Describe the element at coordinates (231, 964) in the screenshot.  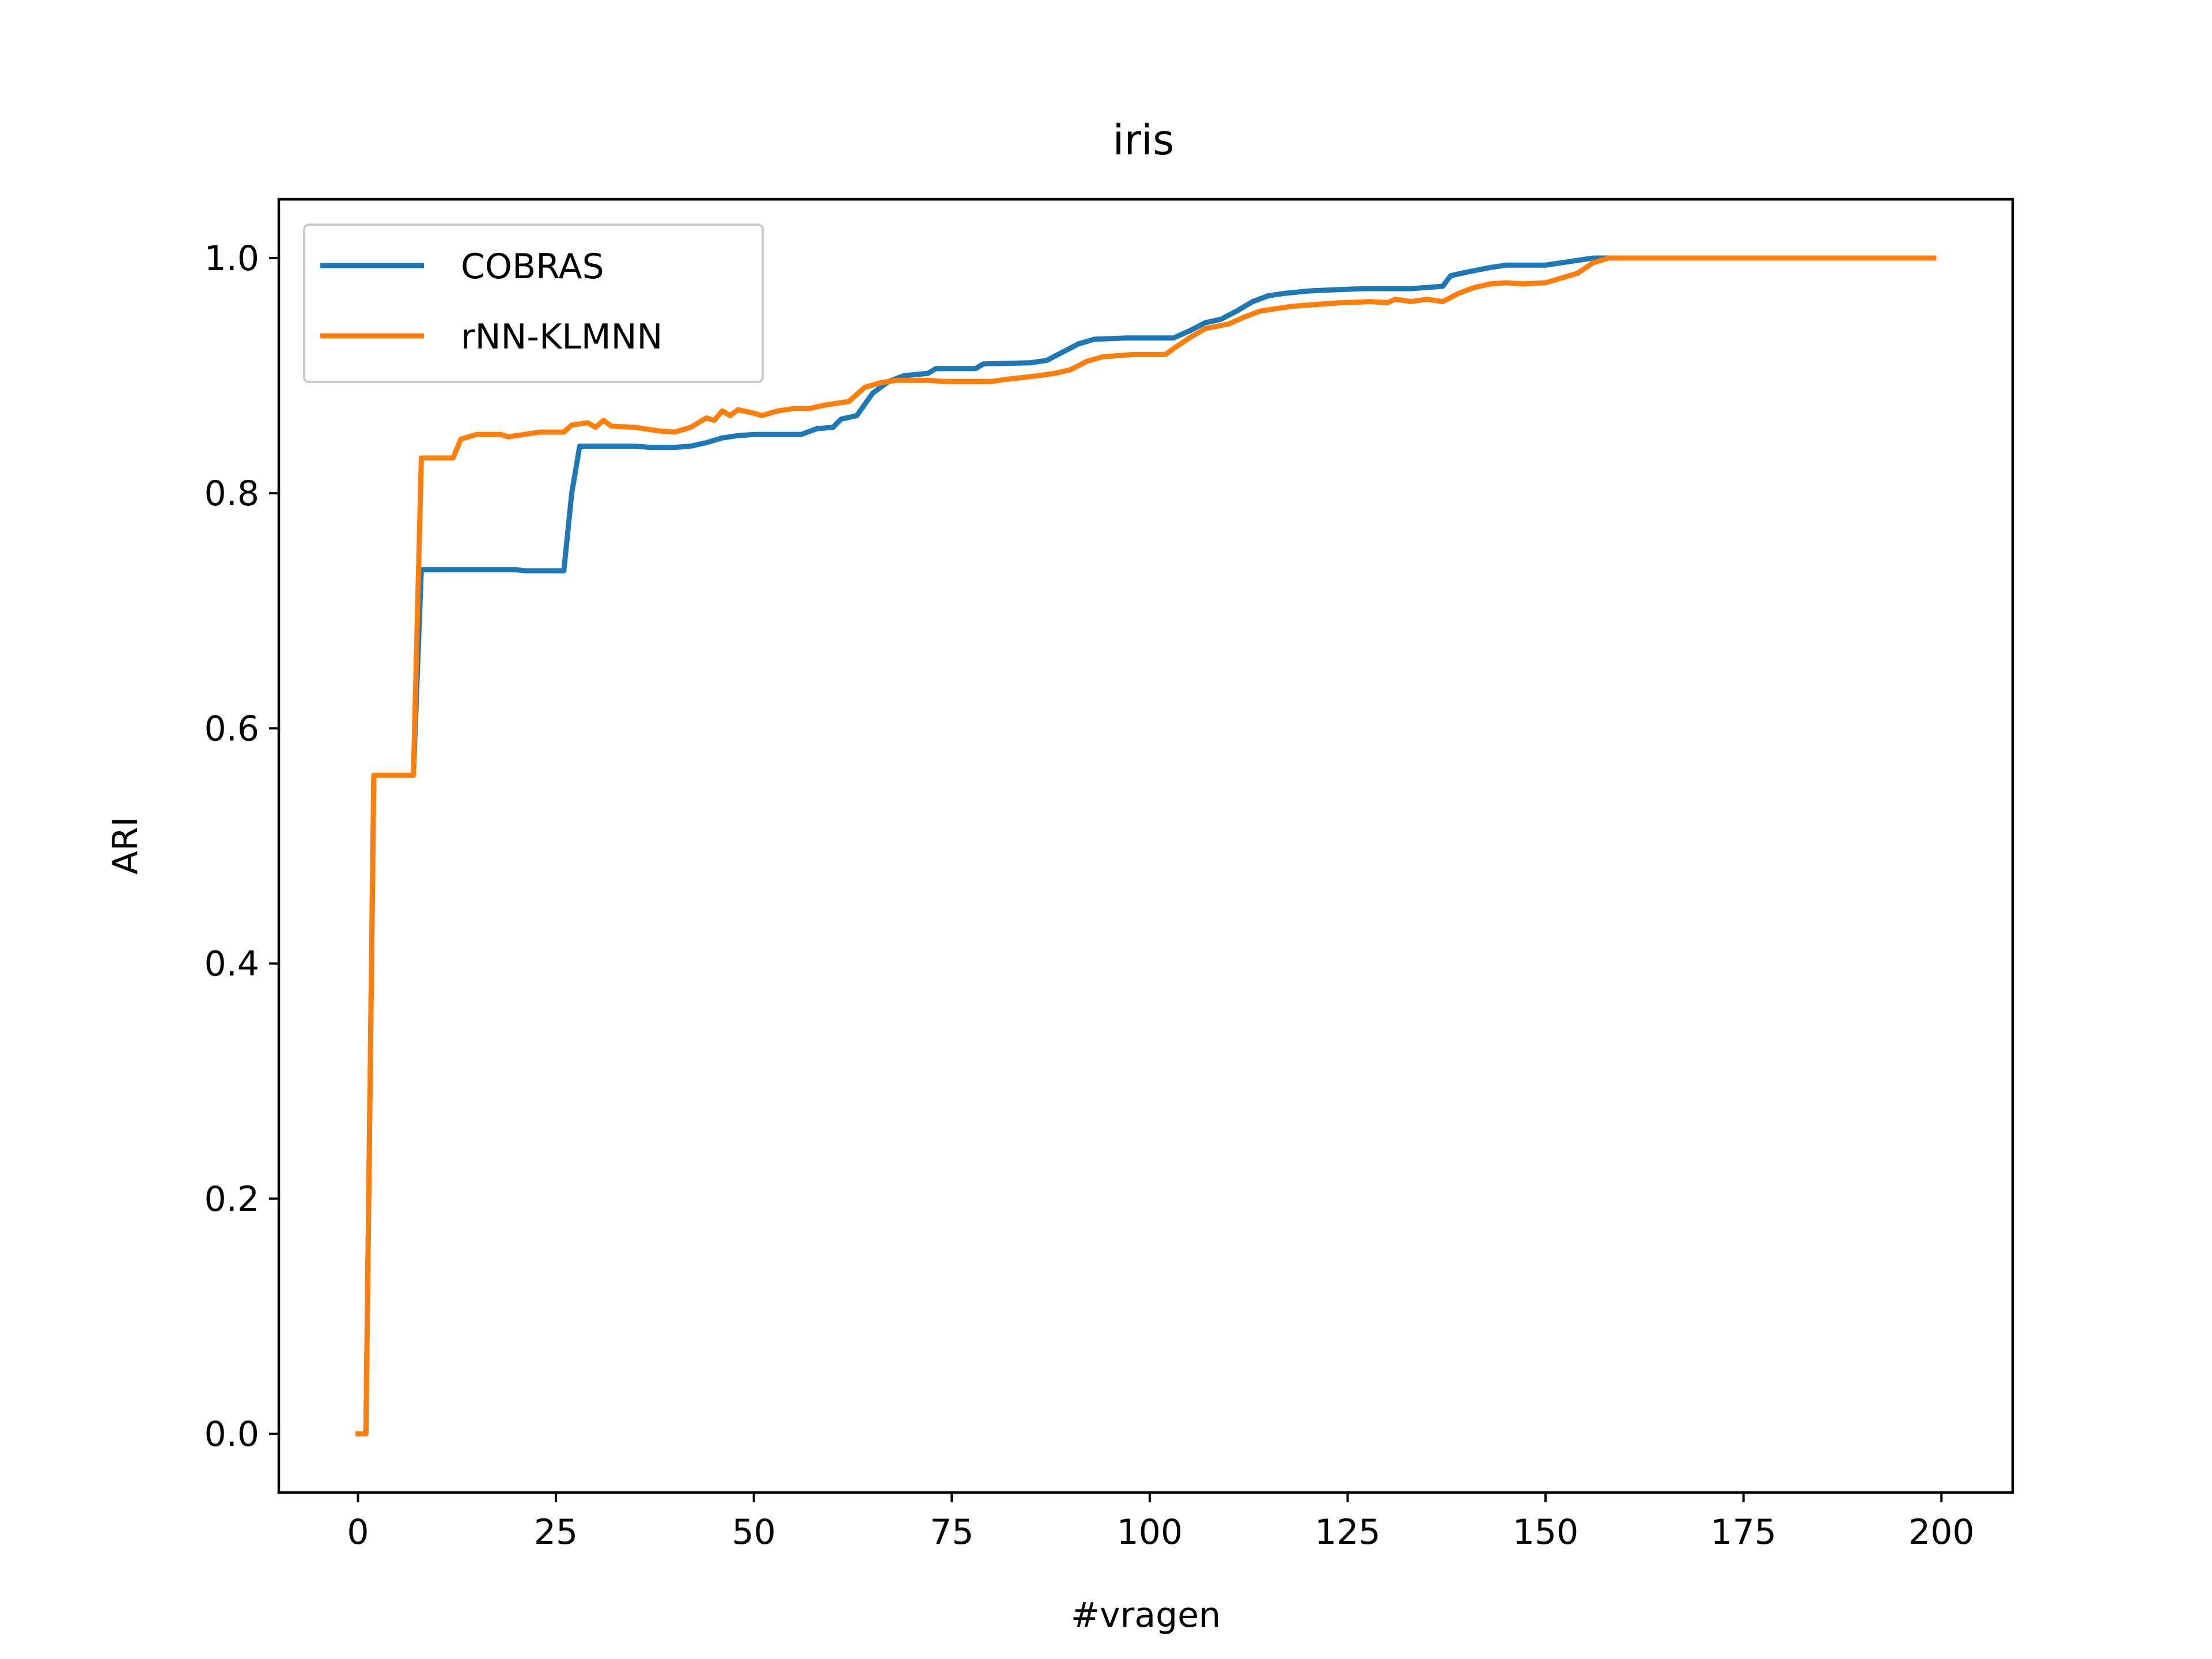
I see `y-tick-label: 0.4` at that location.